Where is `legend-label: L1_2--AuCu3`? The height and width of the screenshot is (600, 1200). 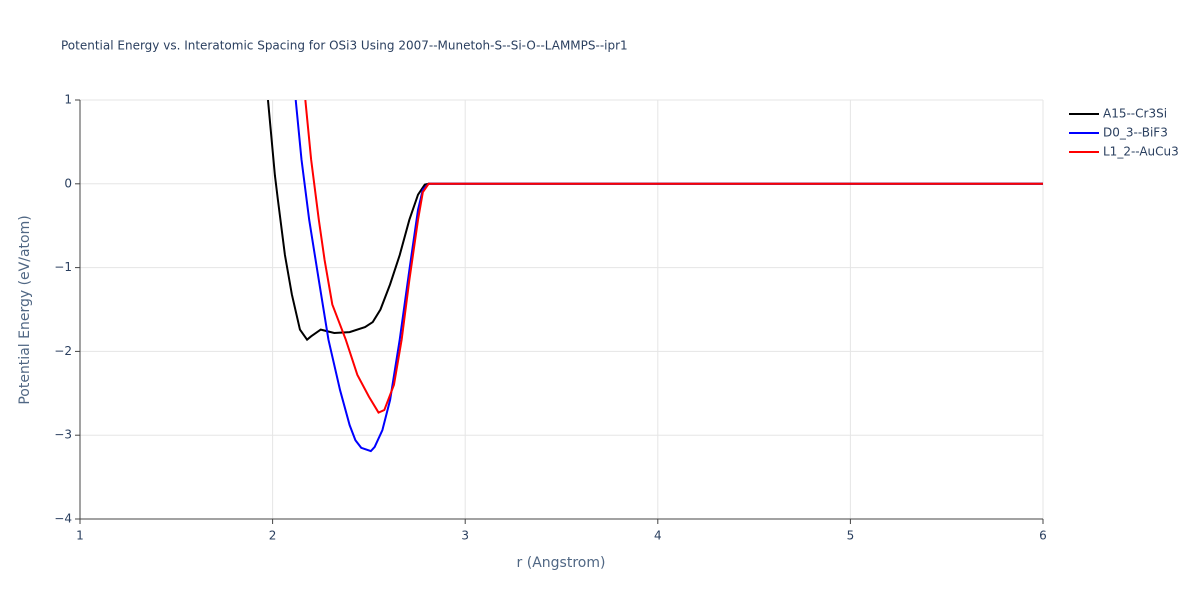
legend-label: L1_2--AuCu3 is located at coordinates (1141, 152).